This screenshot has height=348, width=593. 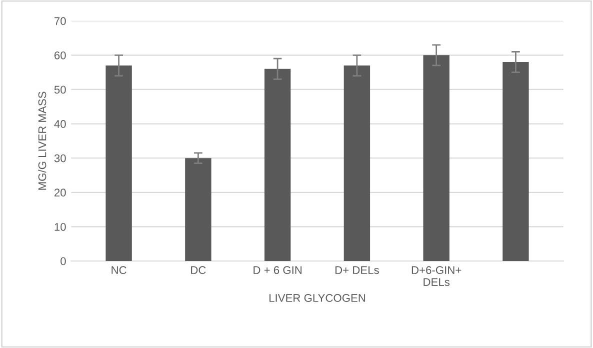 What do you see at coordinates (317, 298) in the screenshot?
I see `x-axis-title: LIVER GLYCOGEN` at bounding box center [317, 298].